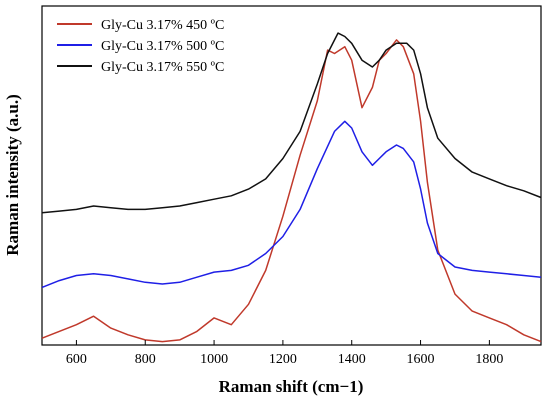 The image size is (550, 404). What do you see at coordinates (283, 359) in the screenshot?
I see `x-tick-label: 1200` at bounding box center [283, 359].